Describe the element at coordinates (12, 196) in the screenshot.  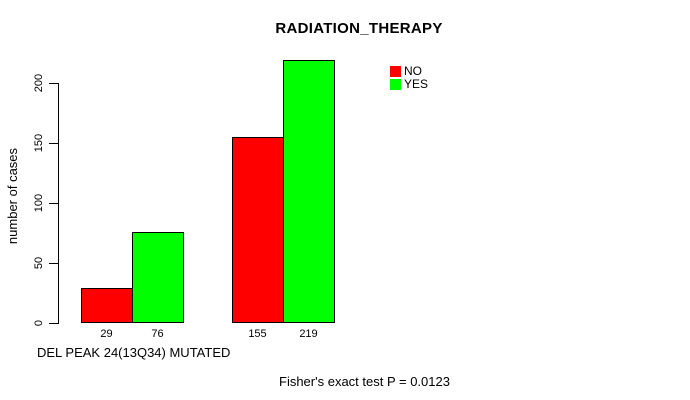
I see `y-axis-title: number of cases` at that location.